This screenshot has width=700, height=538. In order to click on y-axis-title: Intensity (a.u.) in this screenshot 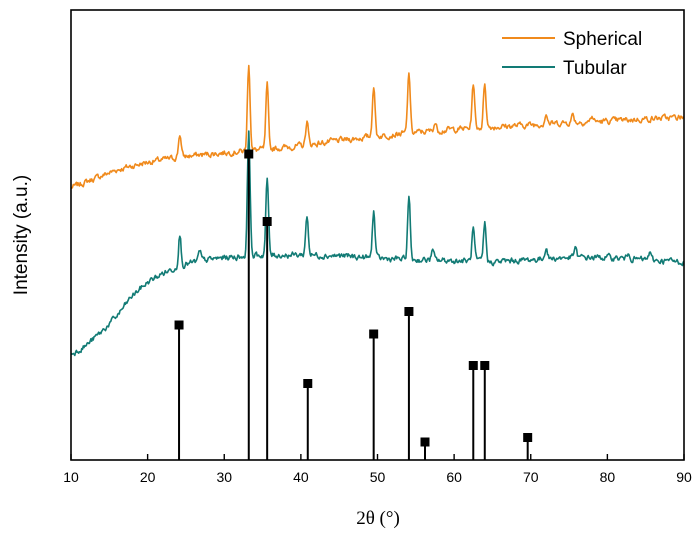, I will do `click(21, 235)`.